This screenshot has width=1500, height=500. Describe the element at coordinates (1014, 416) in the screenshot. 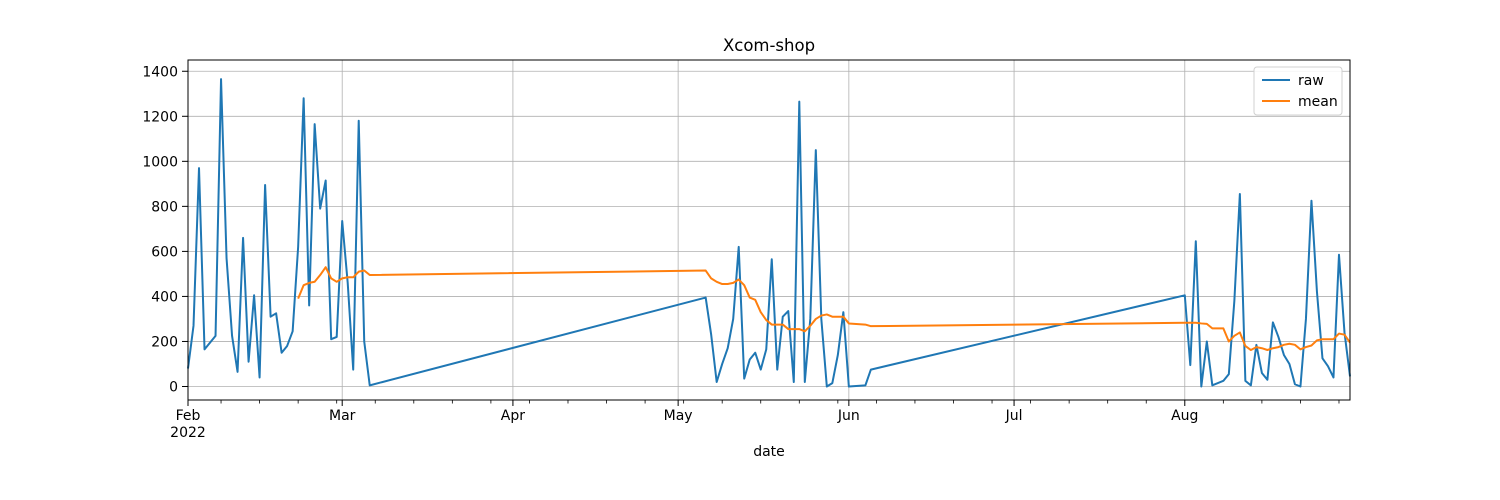

I see `x-tick-label: Jul` at that location.